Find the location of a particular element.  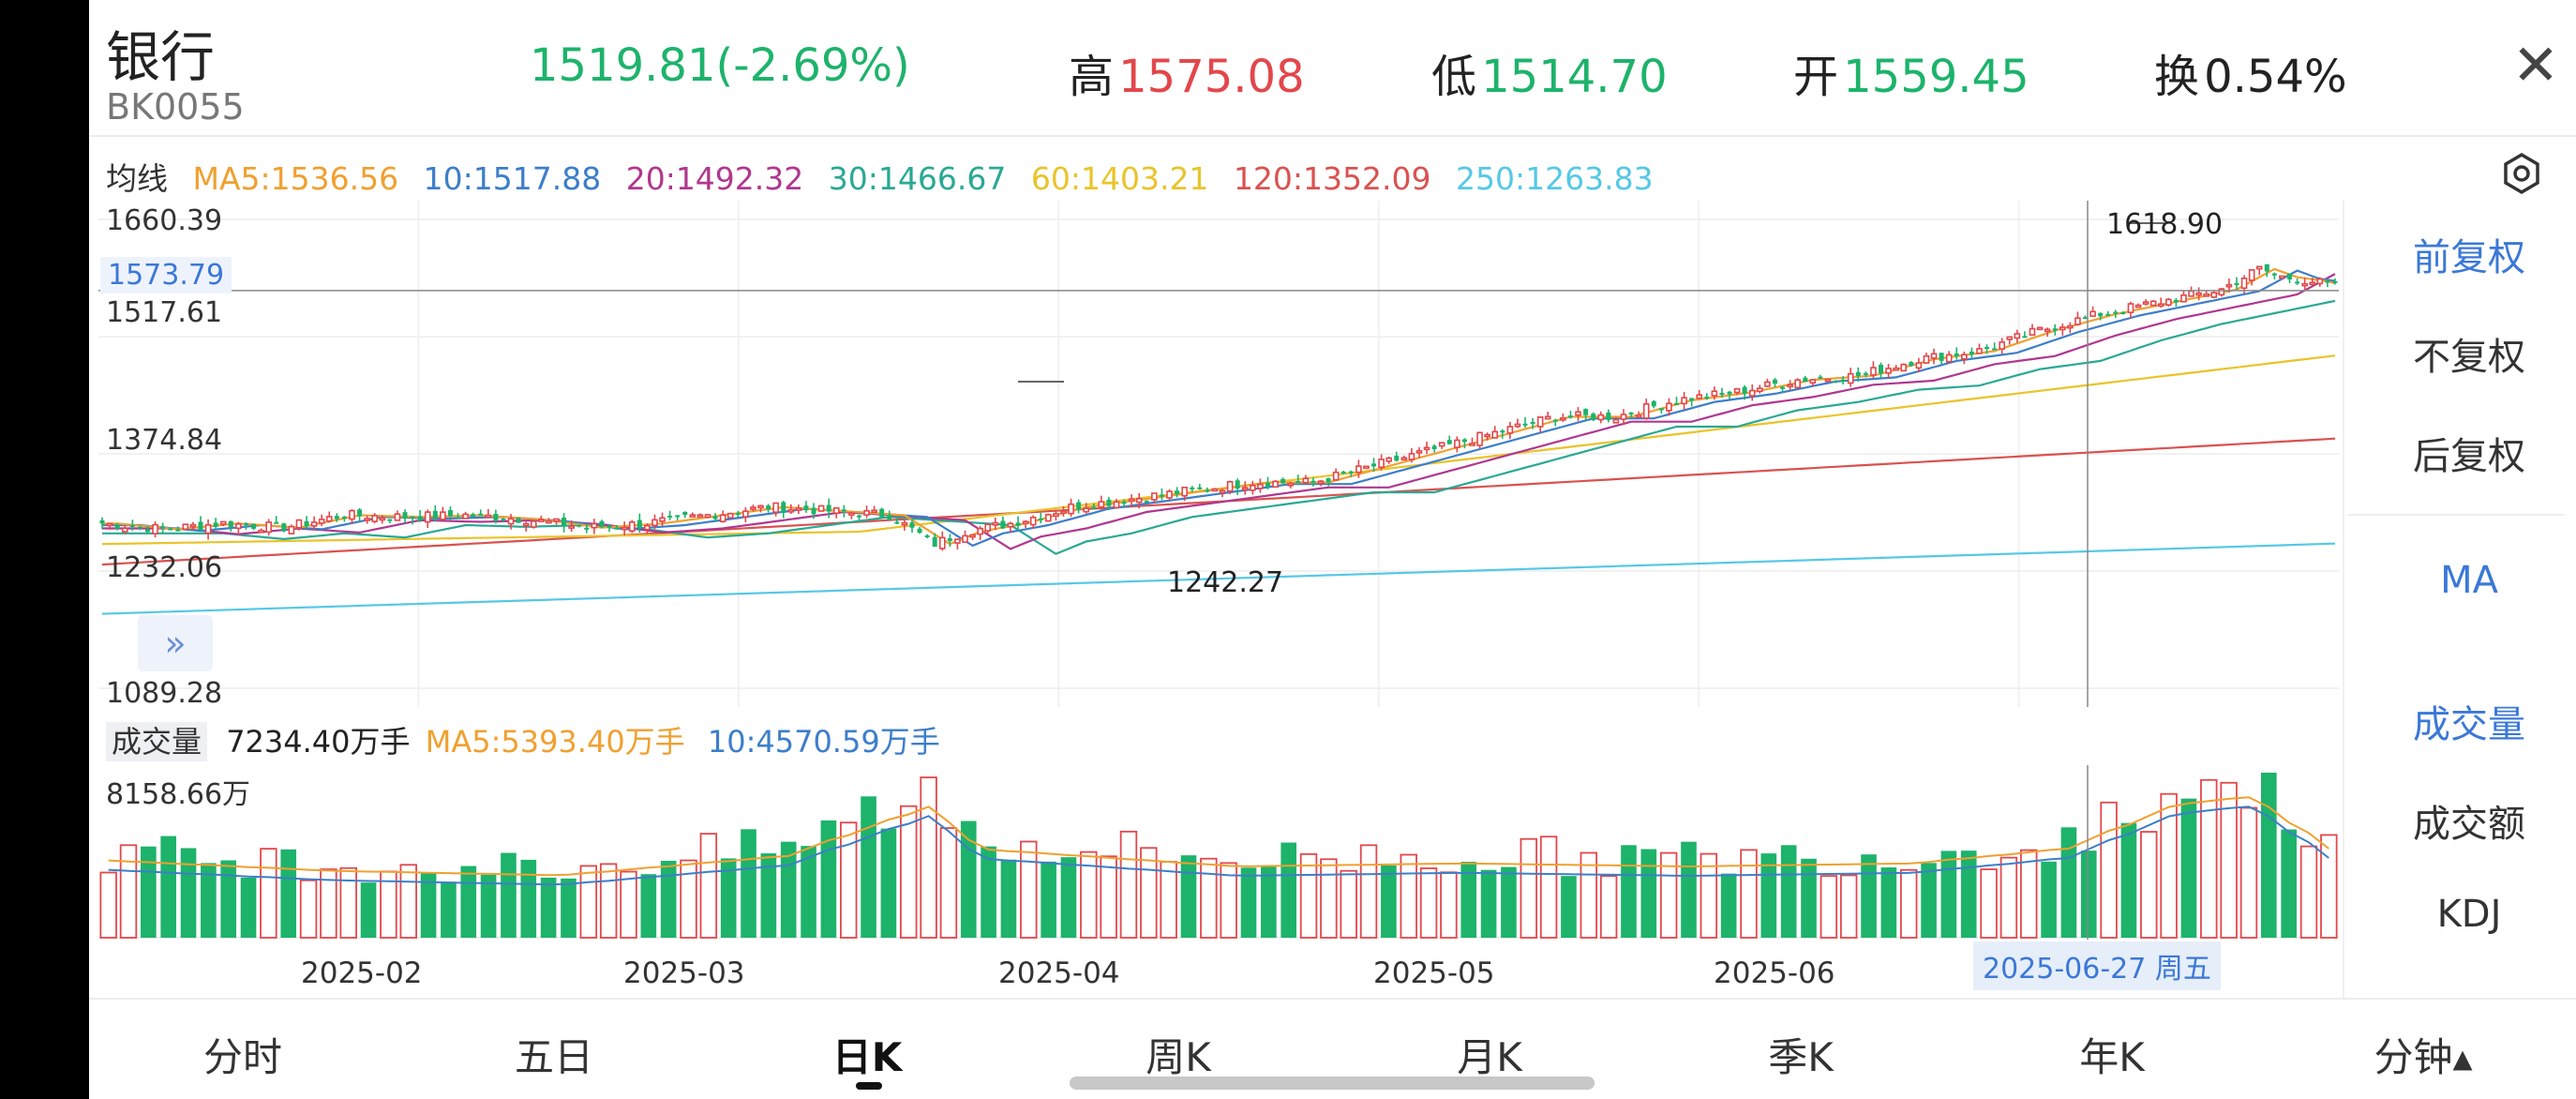

menu-volume: 成交量 is located at coordinates (2464, 721).